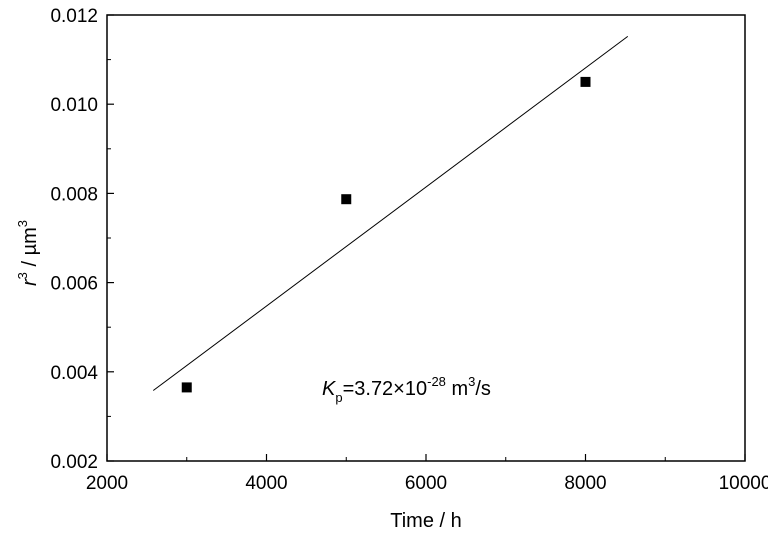 The width and height of the screenshot is (768, 533). I want to click on y-axis-ticks: 0.002 0.004 0.006 0.008 0.010 0.012, so click(82, 239).